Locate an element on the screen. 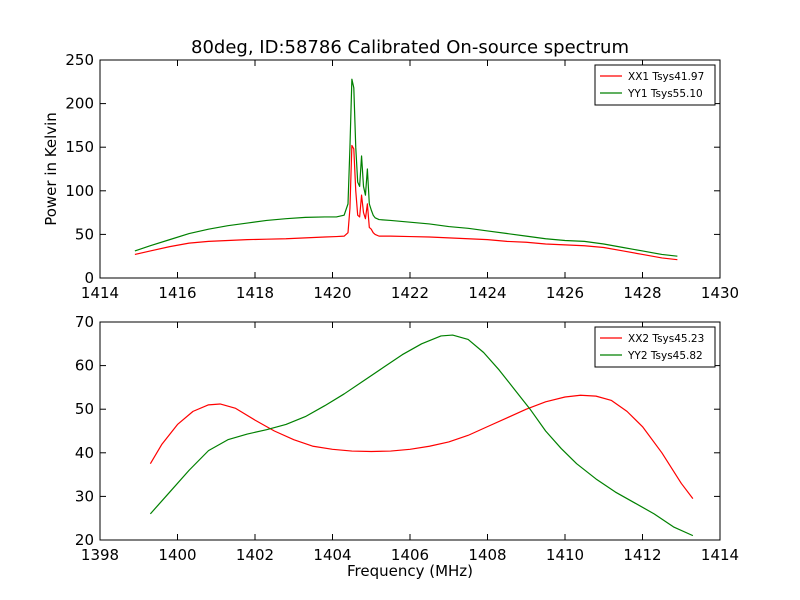 The height and width of the screenshot is (600, 800). y-axis-label: Power in Kelvin is located at coordinates (51, 169).